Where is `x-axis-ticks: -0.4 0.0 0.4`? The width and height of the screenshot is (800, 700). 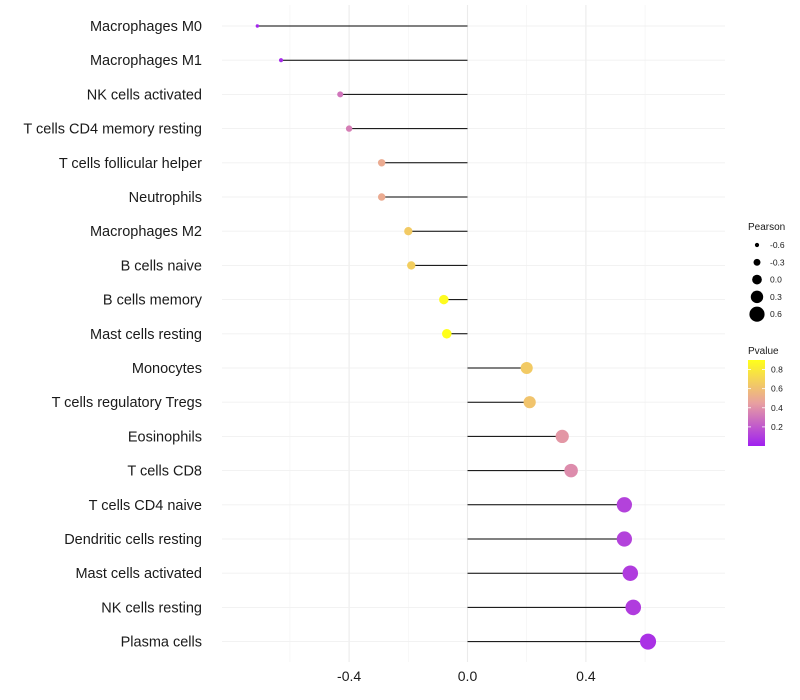 x-axis-ticks: -0.4 0.0 0.4 is located at coordinates (466, 676).